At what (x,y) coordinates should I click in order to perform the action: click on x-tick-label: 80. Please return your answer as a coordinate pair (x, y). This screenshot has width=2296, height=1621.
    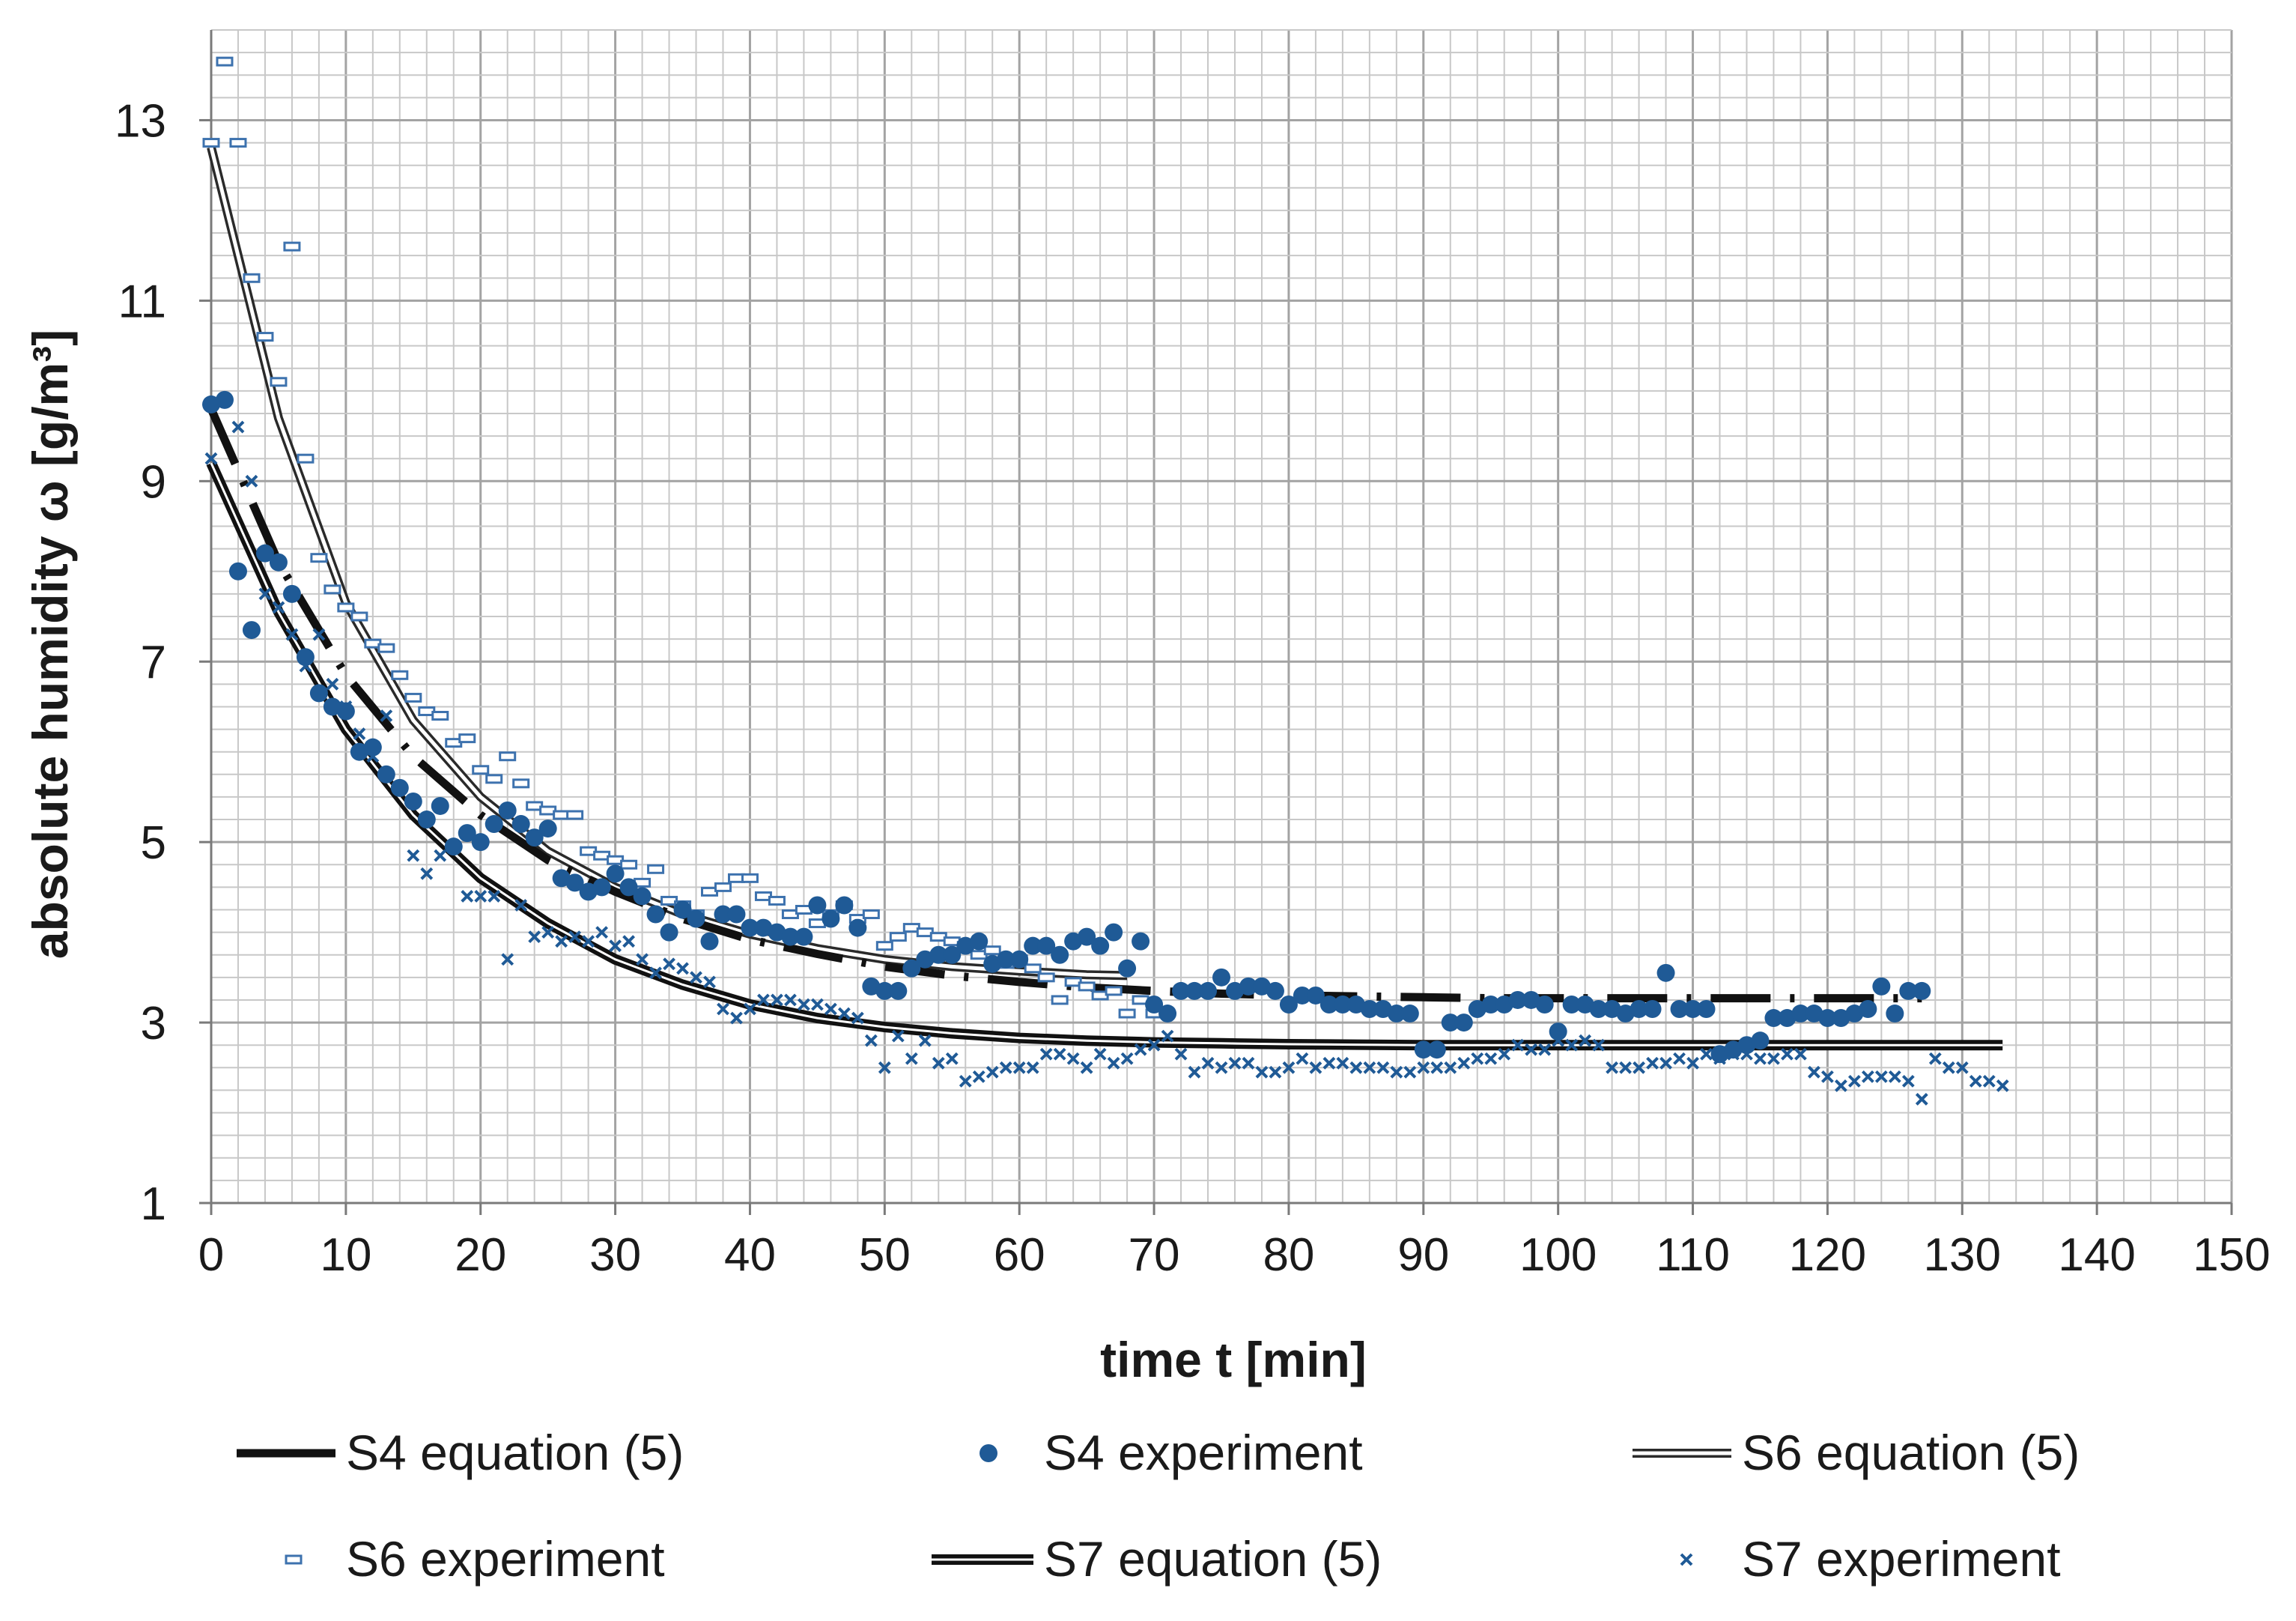
    Looking at the image, I should click on (1288, 1255).